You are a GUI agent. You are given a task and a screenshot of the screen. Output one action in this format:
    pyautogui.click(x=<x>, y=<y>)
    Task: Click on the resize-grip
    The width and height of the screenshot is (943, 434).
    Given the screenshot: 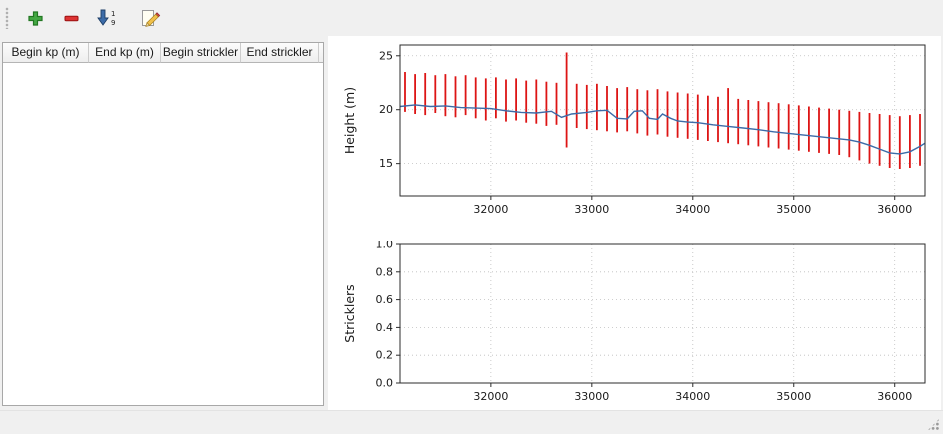 What is the action you would take?
    pyautogui.click(x=933, y=424)
    